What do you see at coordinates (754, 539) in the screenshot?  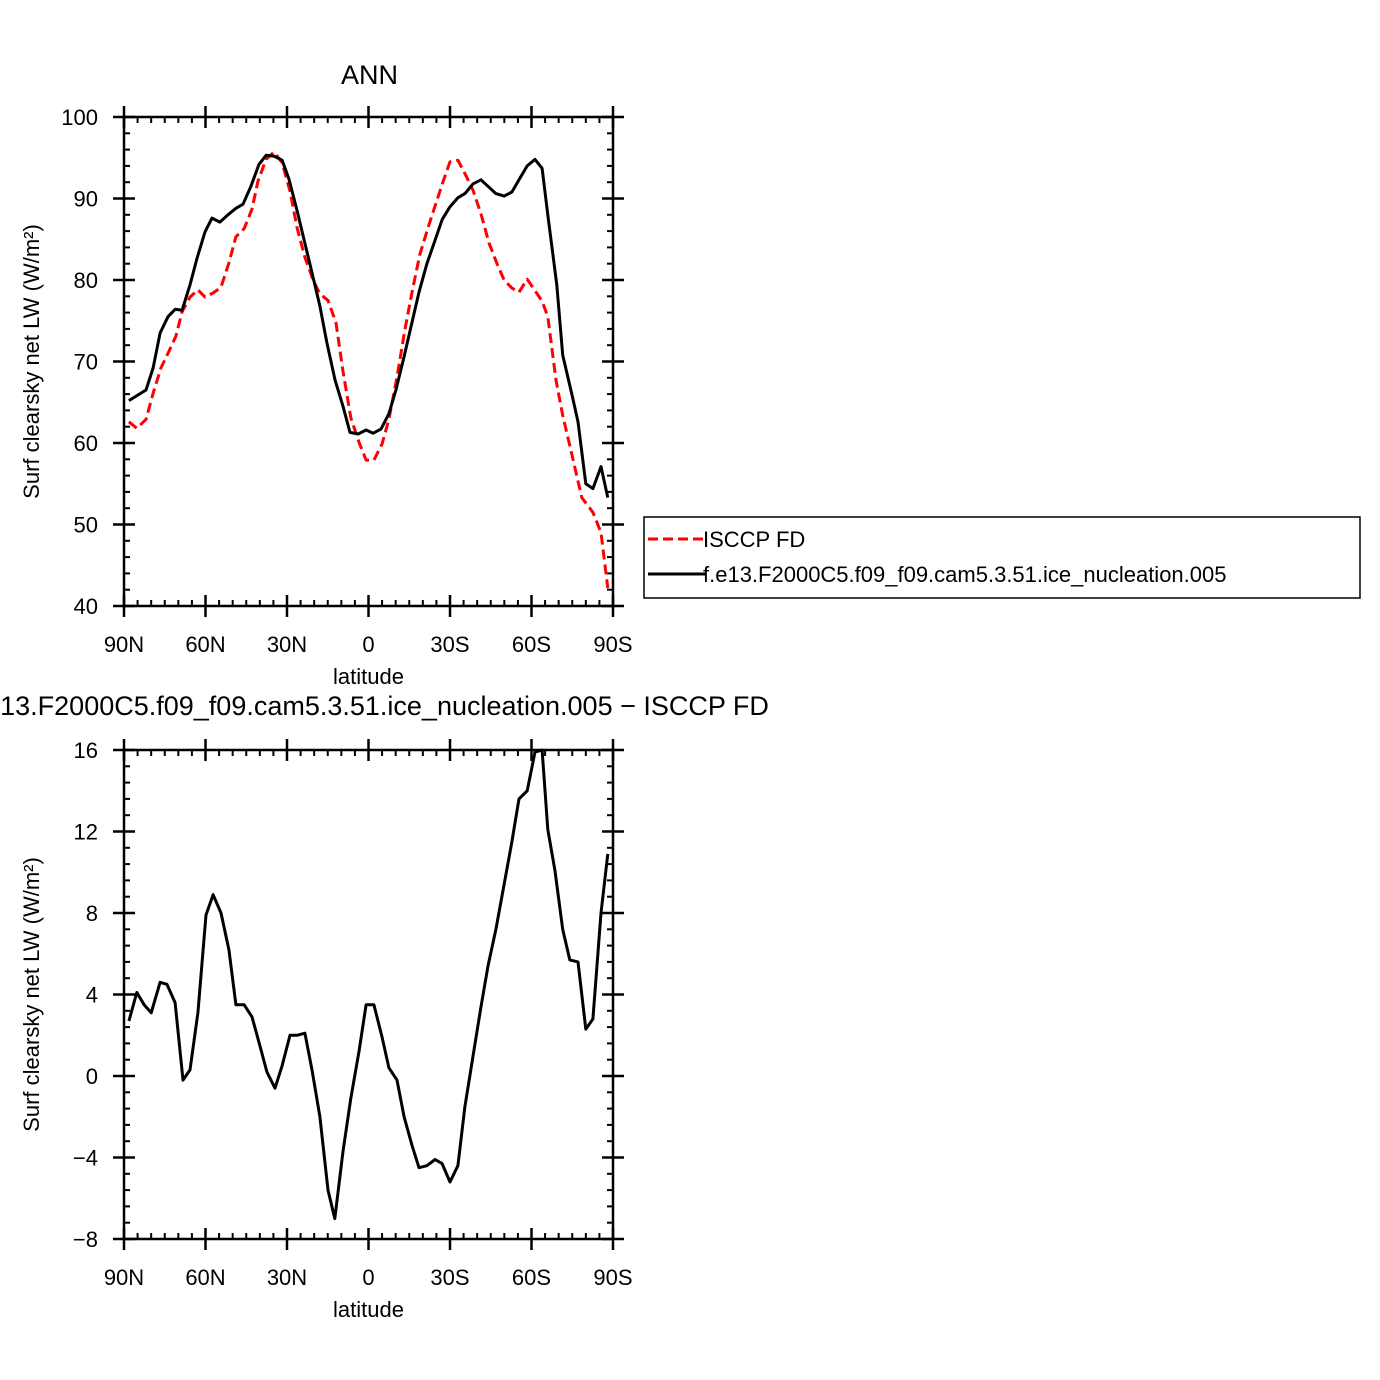 I see `legend-label: ISCCP FD` at bounding box center [754, 539].